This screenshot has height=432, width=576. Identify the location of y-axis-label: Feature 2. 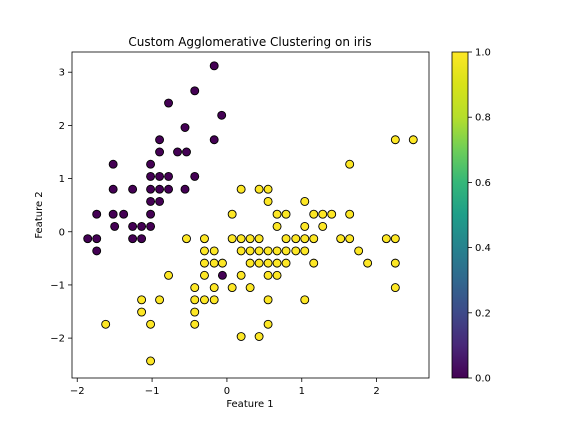
(39, 214).